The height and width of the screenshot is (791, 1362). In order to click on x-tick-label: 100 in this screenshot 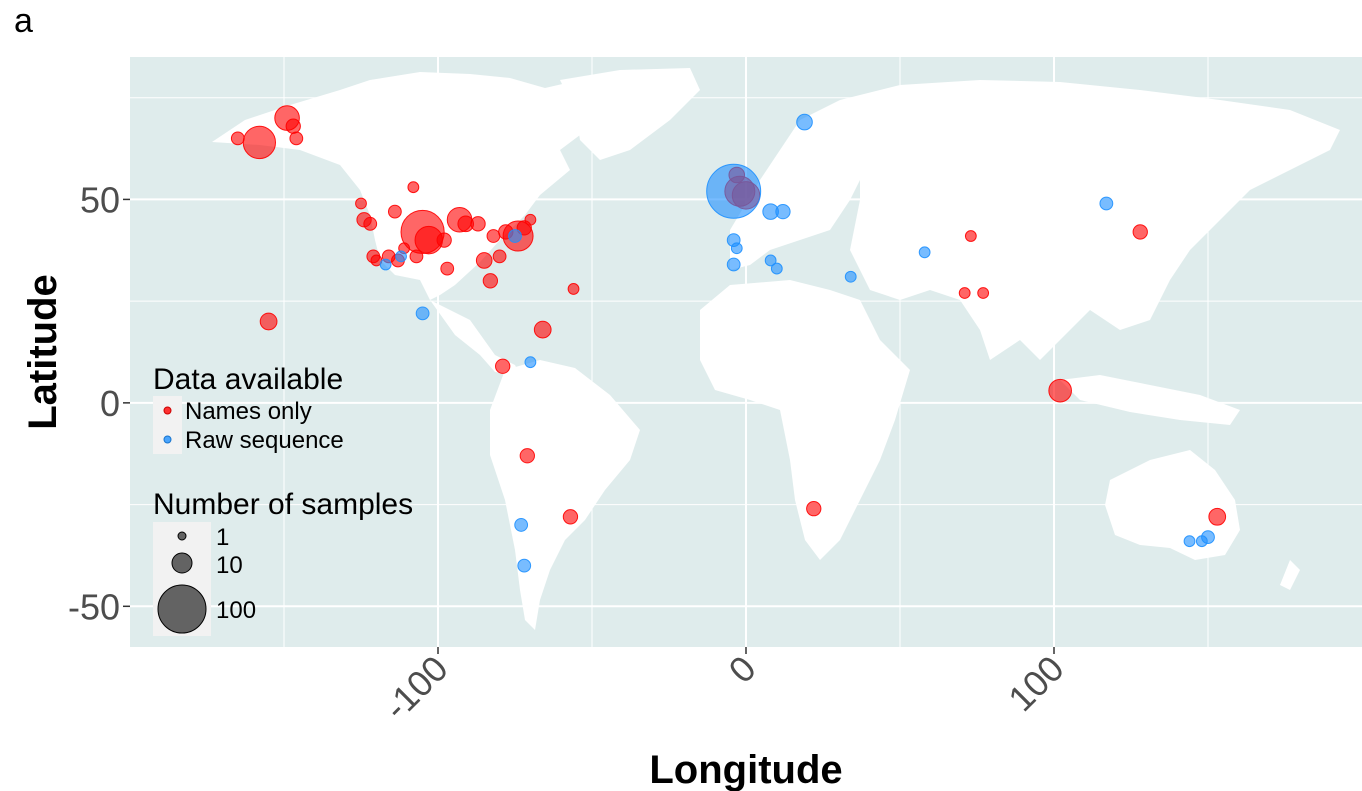, I will do `click(1035, 683)`.